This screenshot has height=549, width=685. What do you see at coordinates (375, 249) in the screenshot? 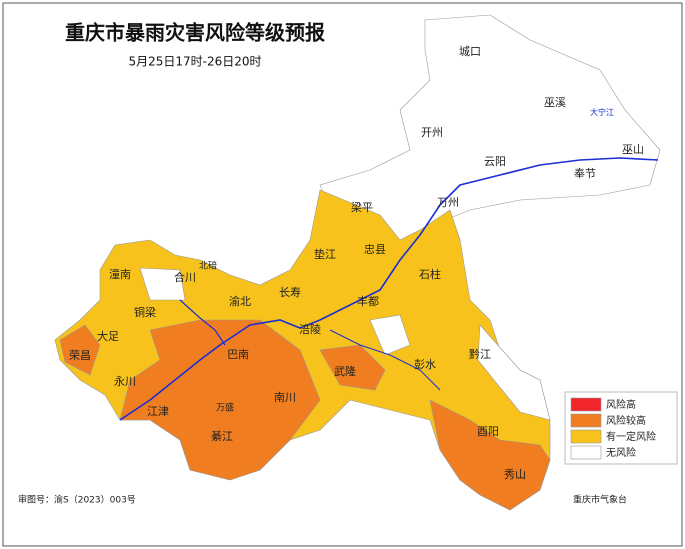
I see `district-label: 忠县` at bounding box center [375, 249].